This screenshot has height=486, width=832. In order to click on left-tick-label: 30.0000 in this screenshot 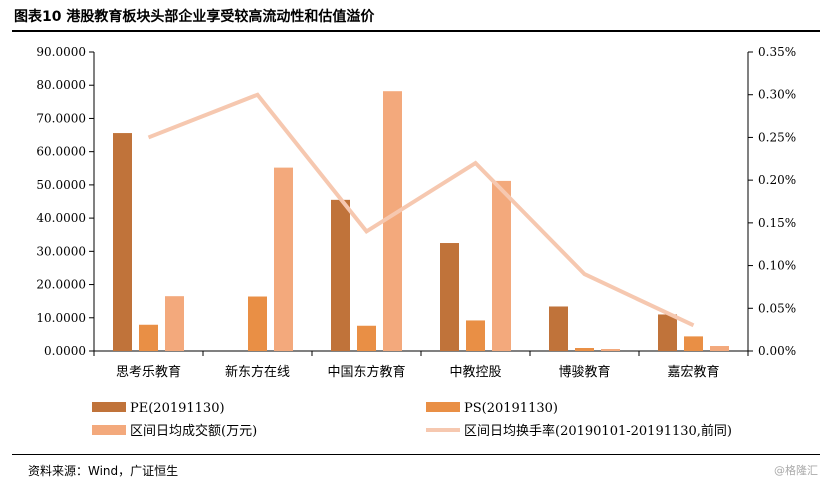, I will do `click(61, 251)`.